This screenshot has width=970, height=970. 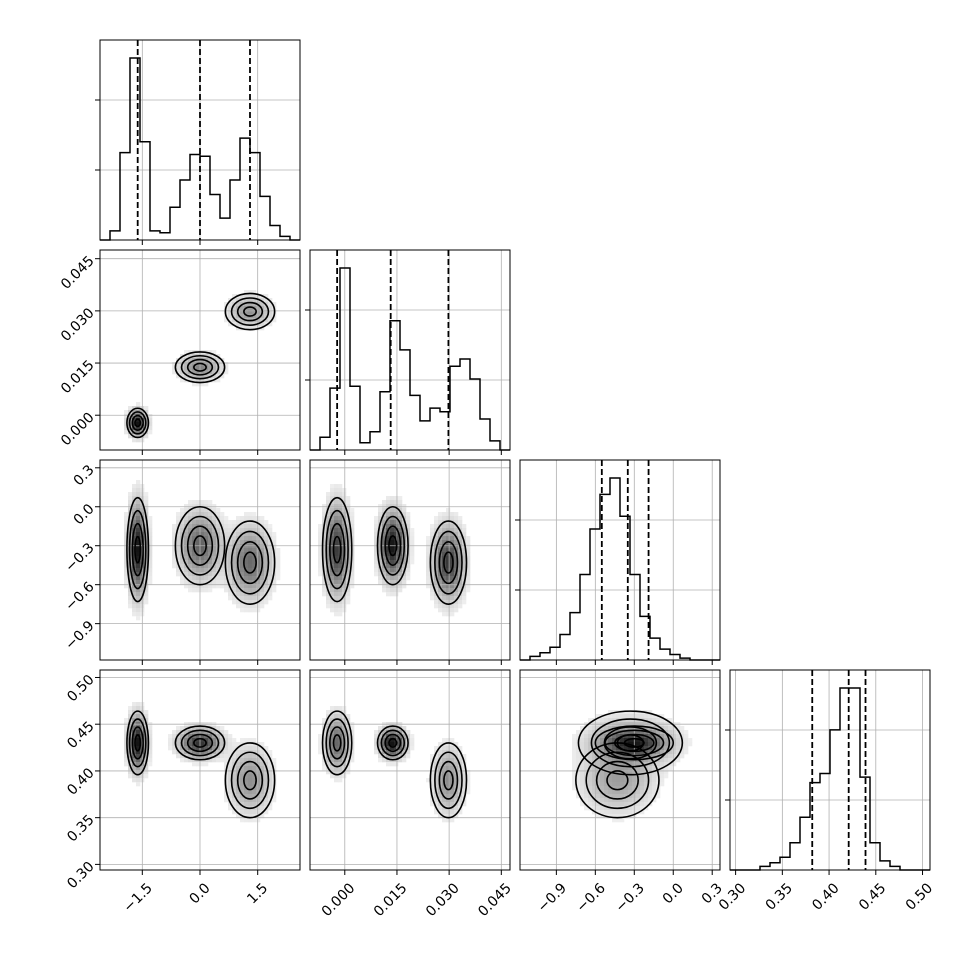 I want to click on ytick-label-3-4: 0.50, so click(x=80, y=688).